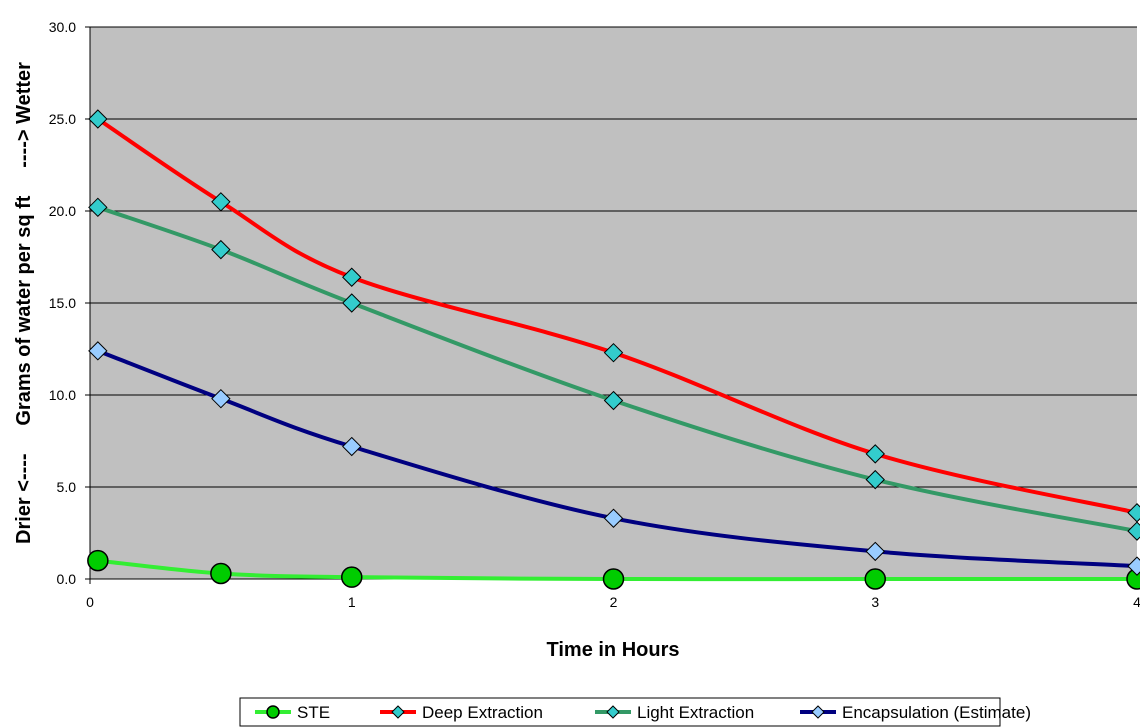 This screenshot has width=1140, height=728. I want to click on legend-label-2: Light Extraction, so click(695, 712).